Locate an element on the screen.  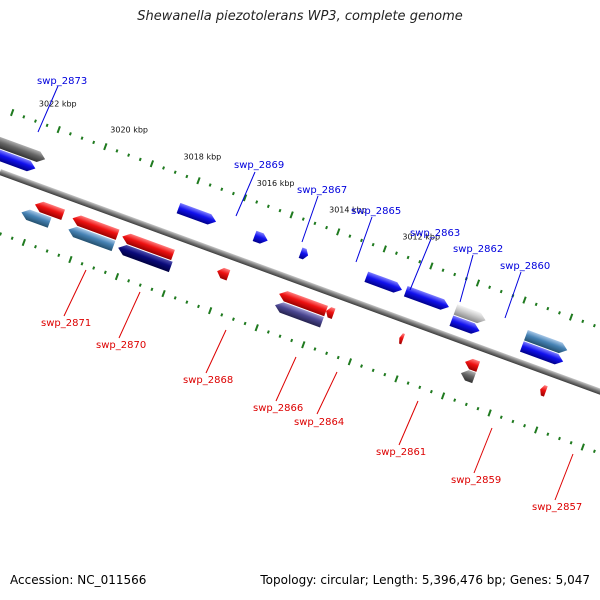
gene-label-reverse: swp_2868 is located at coordinates (208, 380).